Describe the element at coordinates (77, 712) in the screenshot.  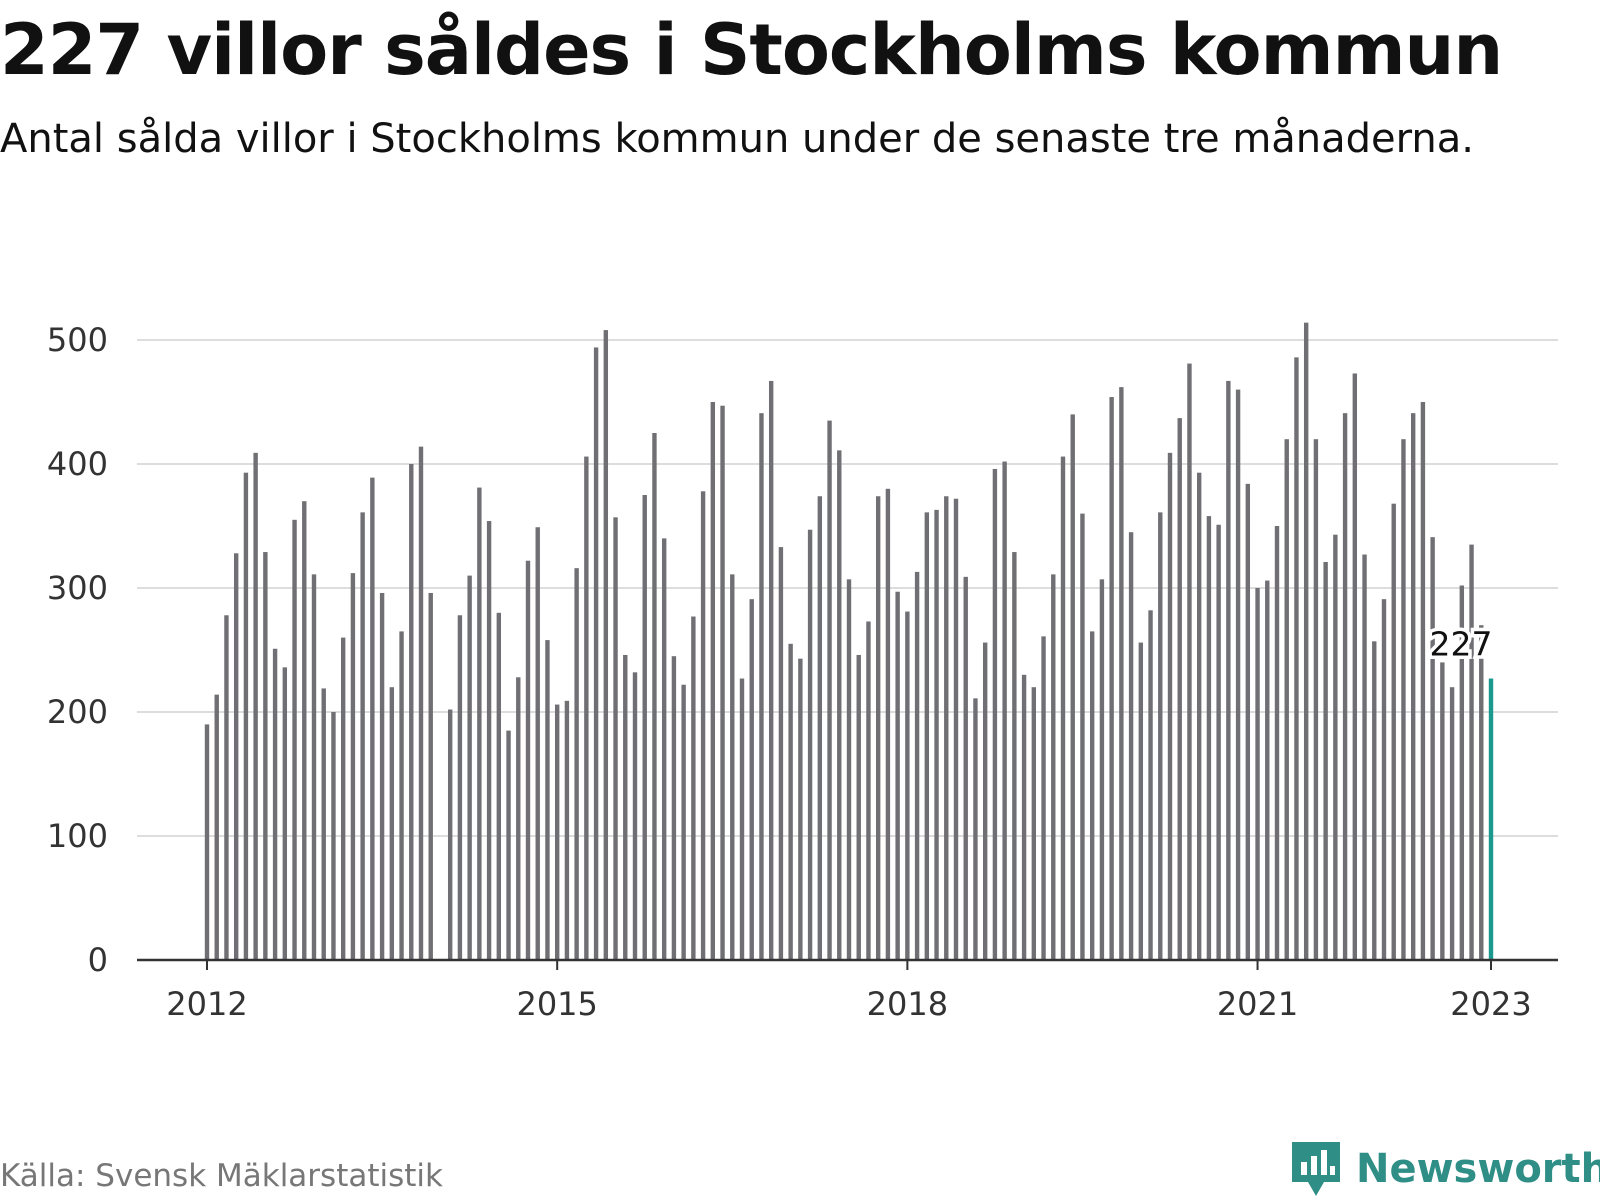
I see `y-tick-label: 200` at that location.